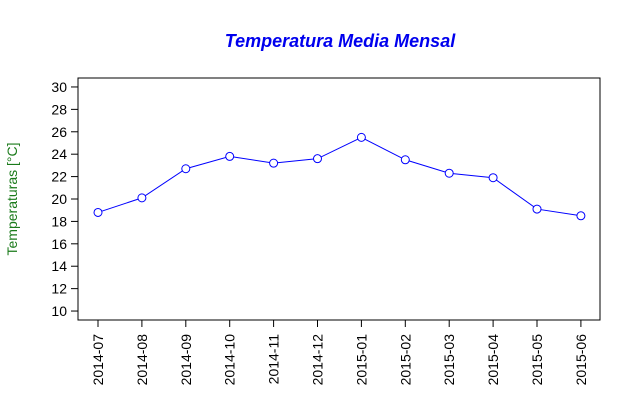  What do you see at coordinates (405, 360) in the screenshot?
I see `x-tick-label: 2015-02` at bounding box center [405, 360].